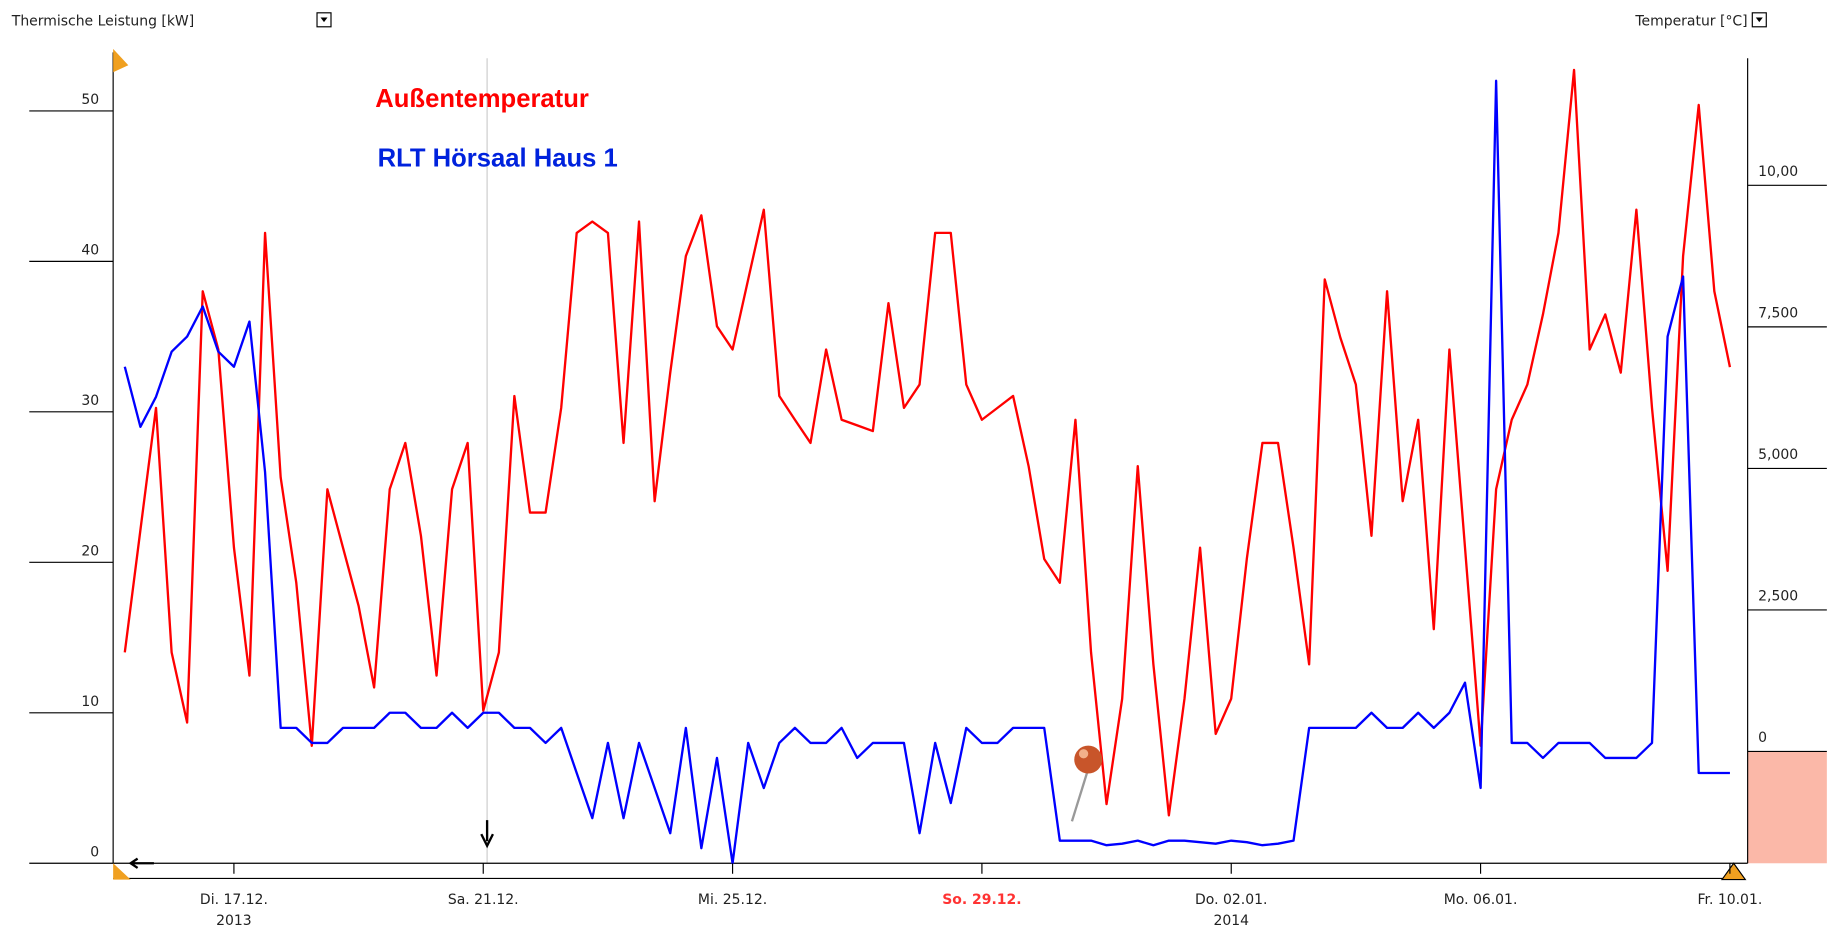 The width and height of the screenshot is (1827, 932). Describe the element at coordinates (1481, 900) in the screenshot. I see `x-tick-label: Mo. 06.01.` at that location.